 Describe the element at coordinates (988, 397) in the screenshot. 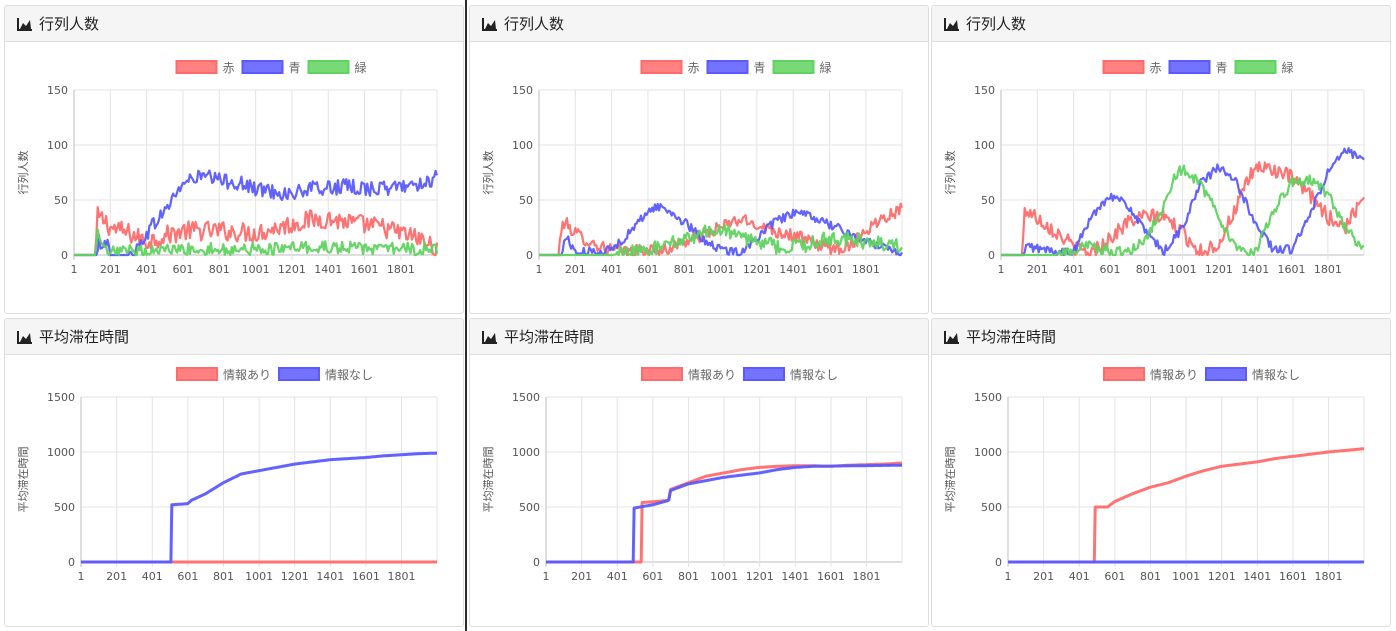

I see `y-tick-label: 1500` at that location.